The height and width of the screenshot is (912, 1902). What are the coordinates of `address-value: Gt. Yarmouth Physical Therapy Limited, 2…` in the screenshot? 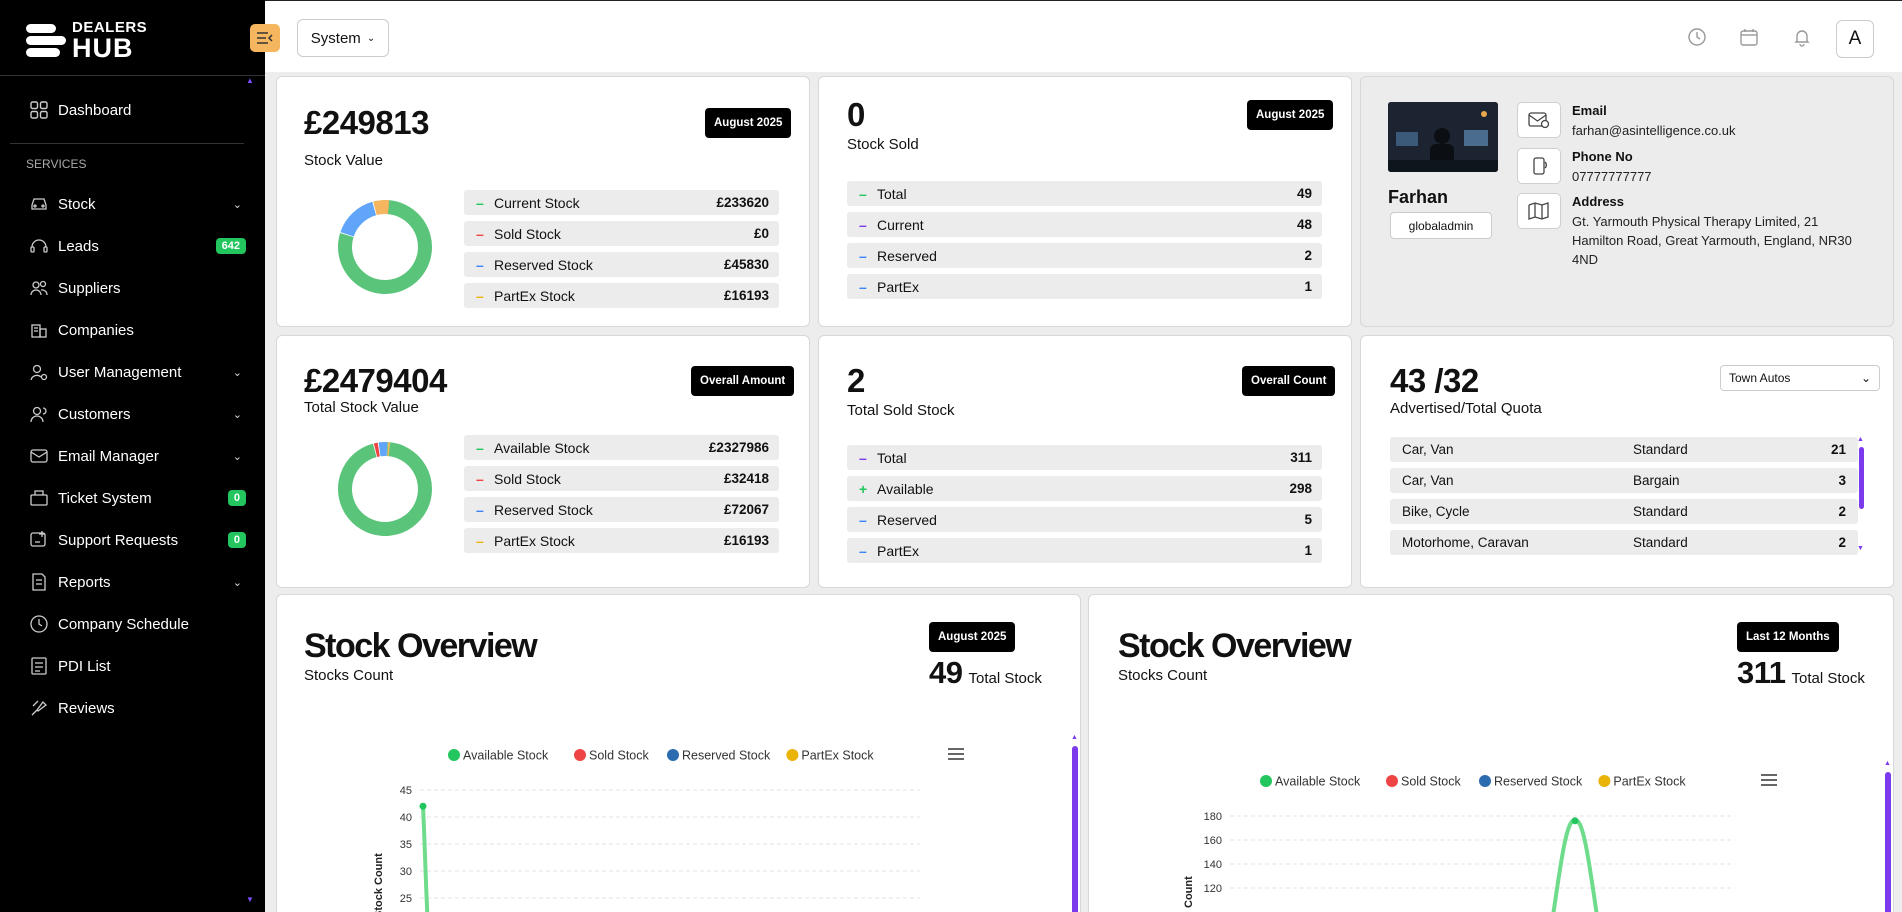 It's located at (1712, 240).